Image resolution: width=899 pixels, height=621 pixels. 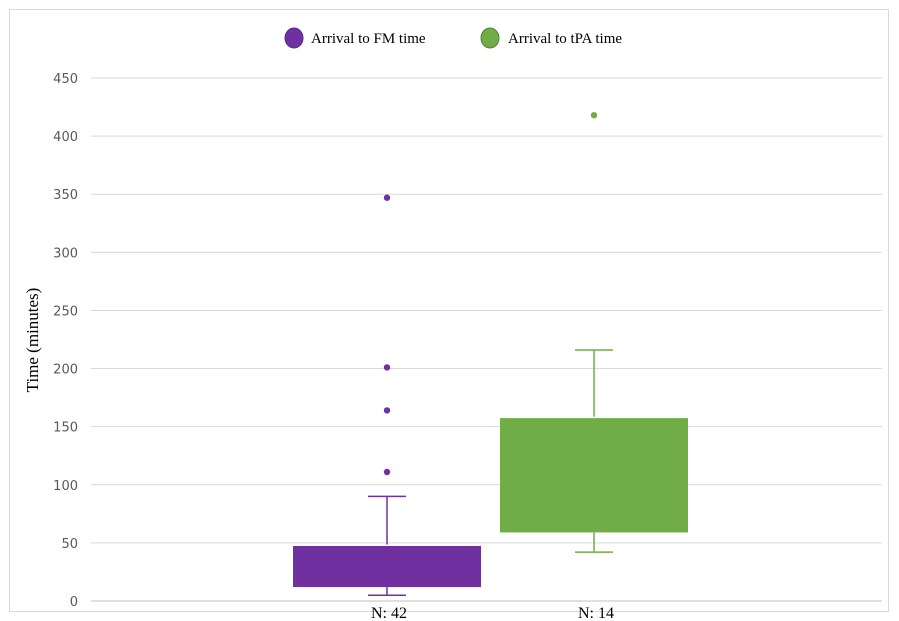 I want to click on category-labels: N: 42 N: 14, so click(x=492, y=613).